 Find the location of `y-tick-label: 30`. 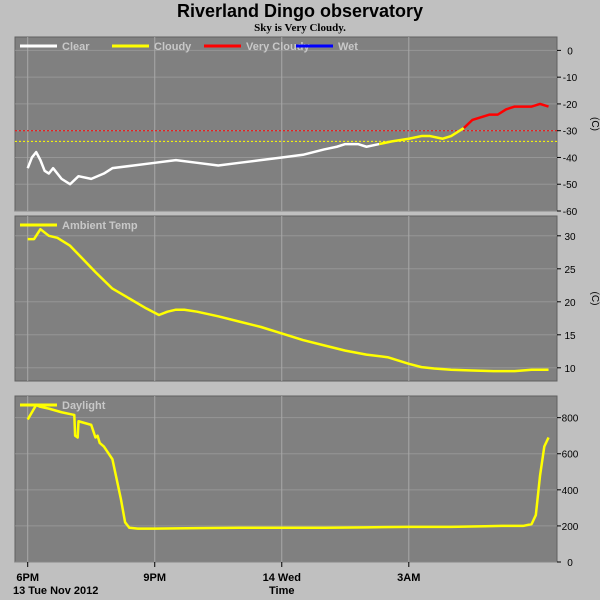

y-tick-label: 30 is located at coordinates (570, 237).